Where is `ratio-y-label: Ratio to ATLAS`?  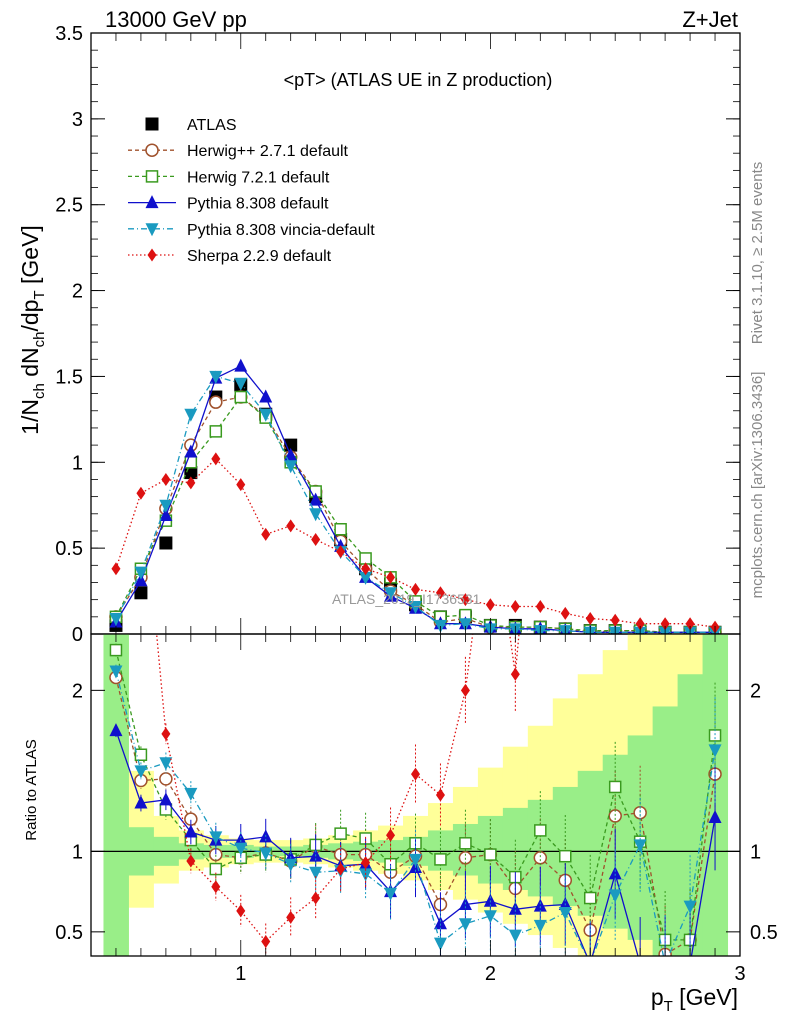
ratio-y-label: Ratio to ATLAS is located at coordinates (31, 789).